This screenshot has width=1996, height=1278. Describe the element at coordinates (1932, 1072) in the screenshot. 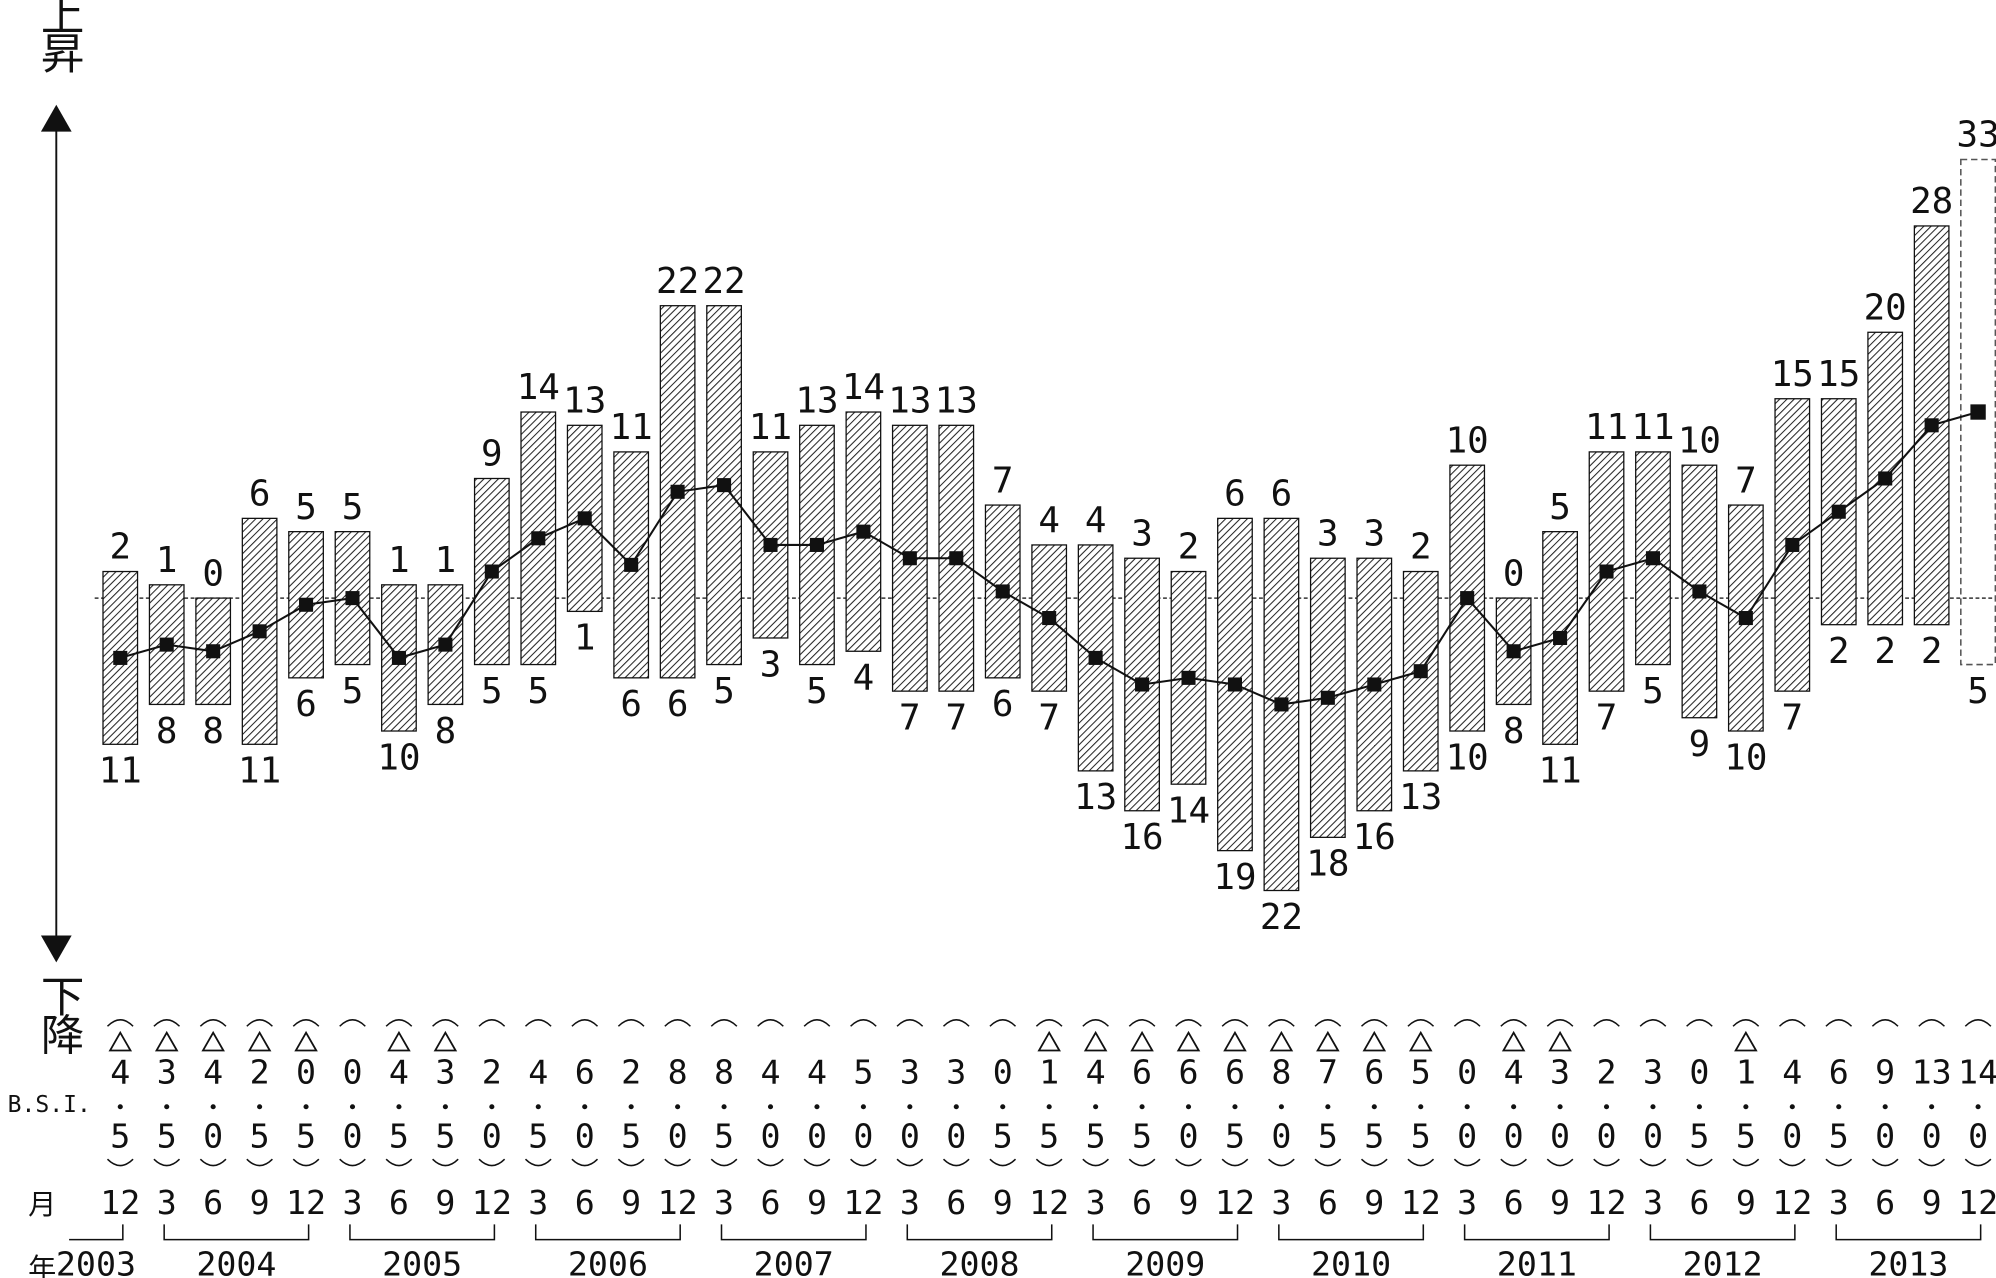

I see `bsi-integer: 13` at that location.